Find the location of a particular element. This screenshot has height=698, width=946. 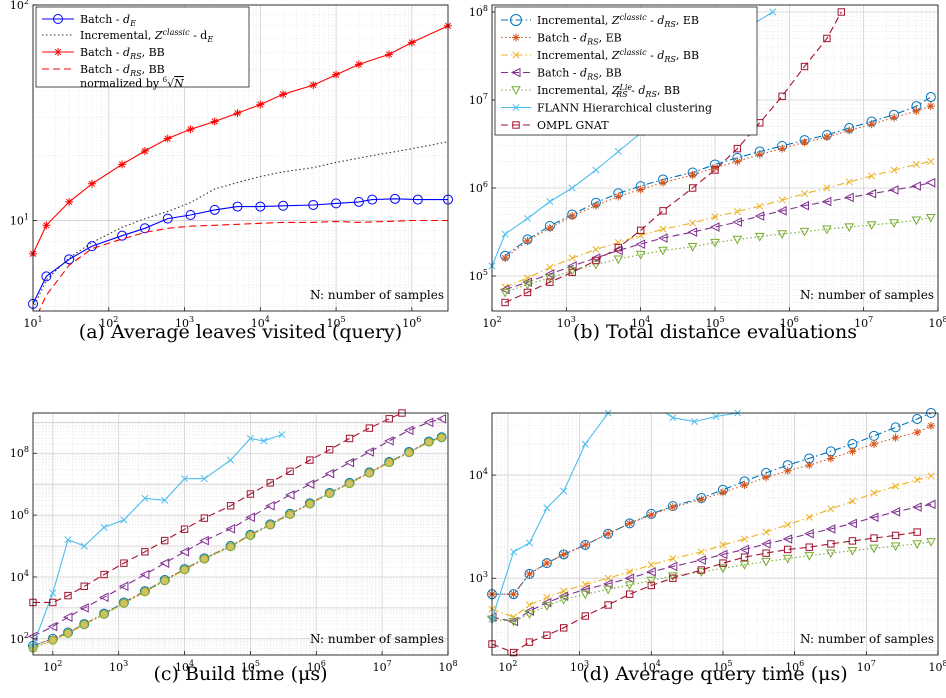

panel-a-series-3-line is located at coordinates (243, 265).